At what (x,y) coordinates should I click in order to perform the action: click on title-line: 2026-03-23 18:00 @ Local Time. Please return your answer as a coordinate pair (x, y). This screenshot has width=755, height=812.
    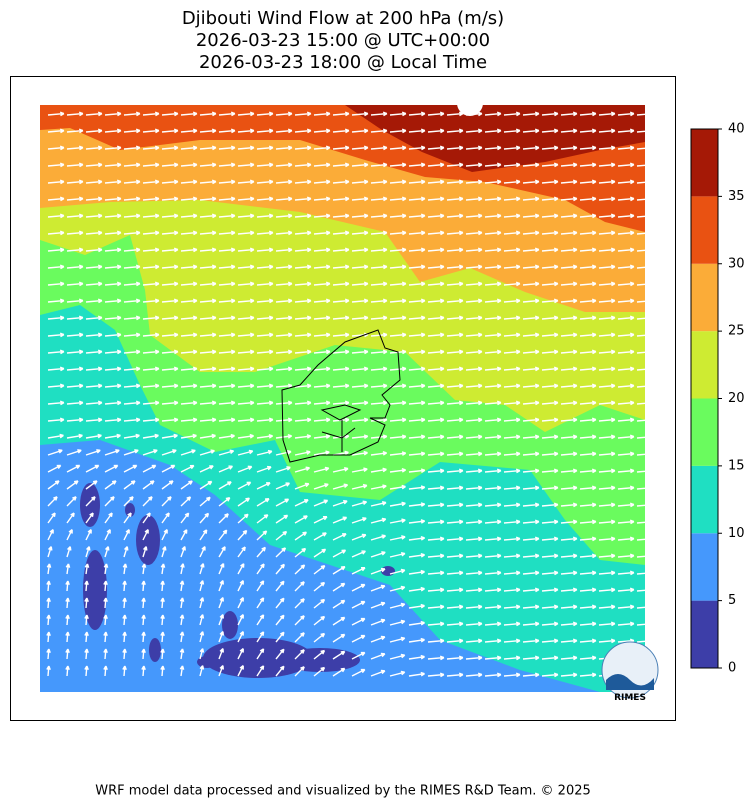
    Looking at the image, I should click on (343, 62).